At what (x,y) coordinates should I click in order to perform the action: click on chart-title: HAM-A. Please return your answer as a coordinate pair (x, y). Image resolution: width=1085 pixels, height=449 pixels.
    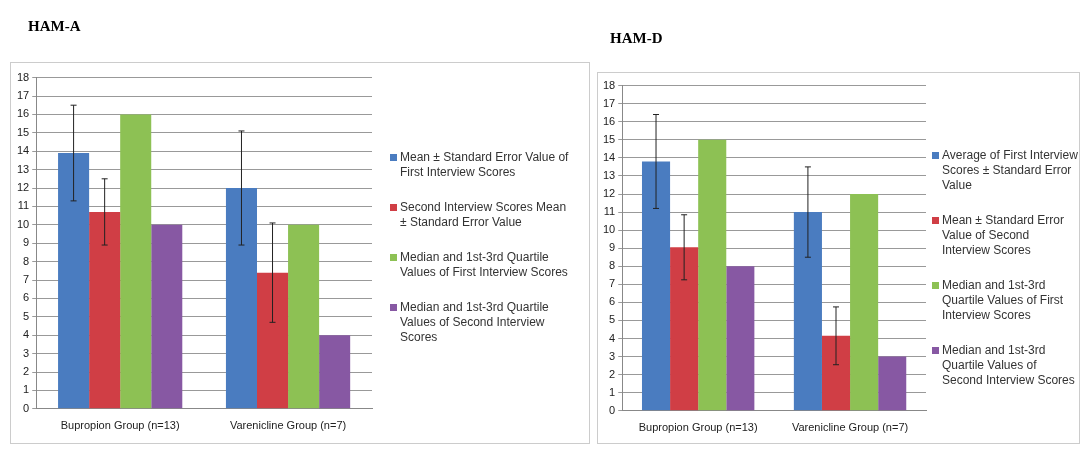
    Looking at the image, I should click on (54, 26).